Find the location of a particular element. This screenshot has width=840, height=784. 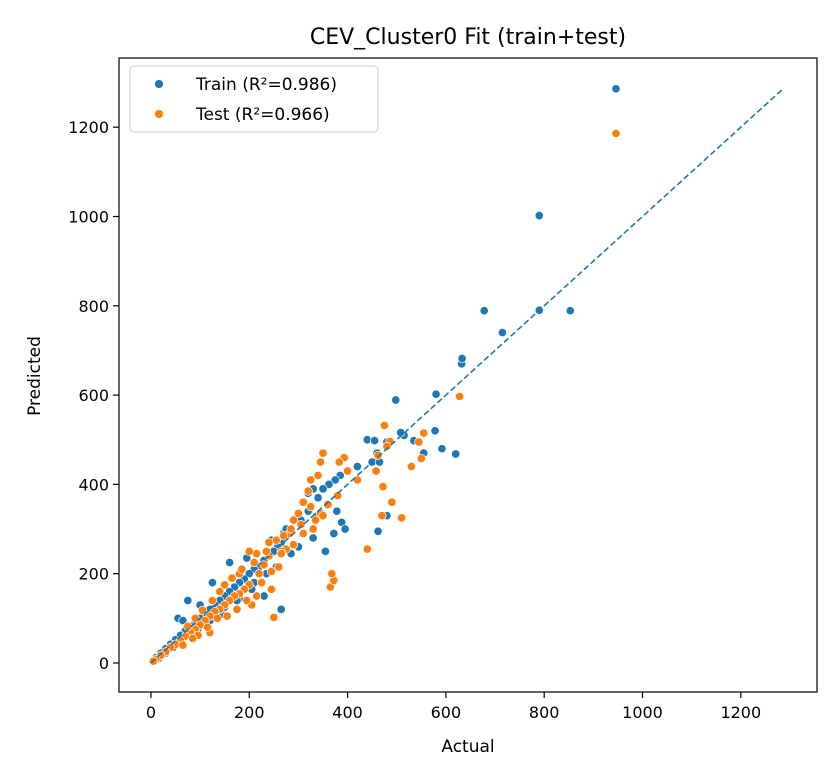

y-tick-label: 200 is located at coordinates (93, 574).